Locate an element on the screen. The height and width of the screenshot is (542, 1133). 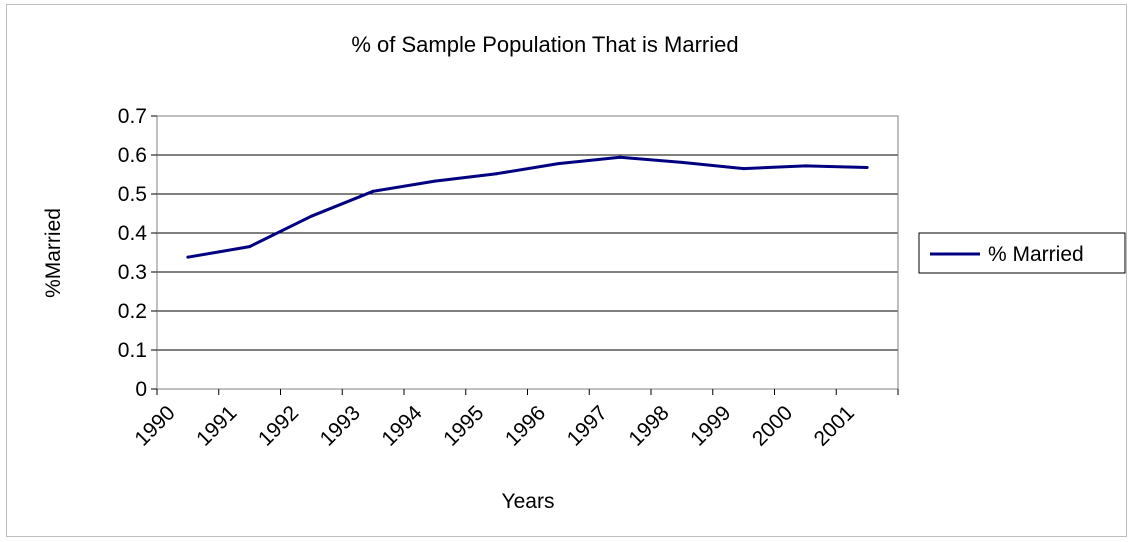
x-tick-label: 1997 is located at coordinates (587, 425).